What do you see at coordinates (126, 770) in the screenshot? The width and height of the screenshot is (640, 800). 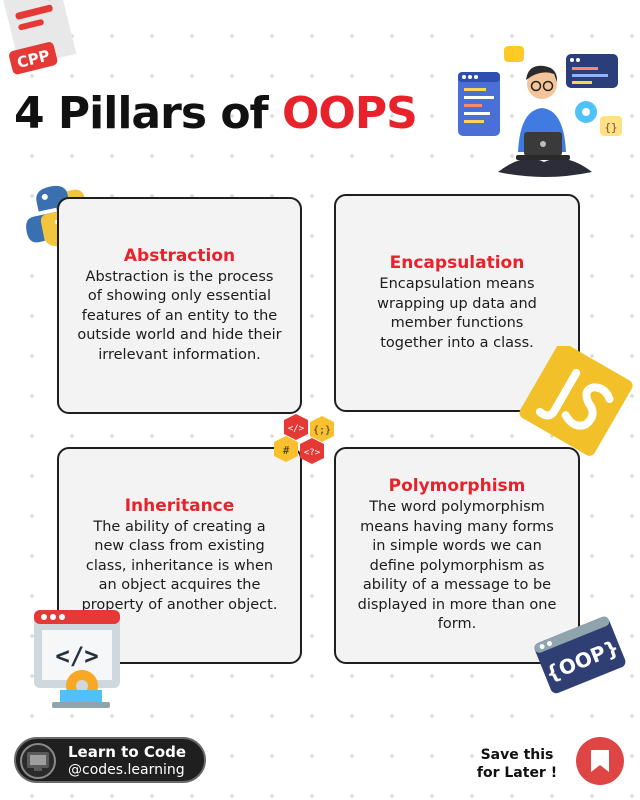 I see `brand-handle: @codes.learning` at bounding box center [126, 770].